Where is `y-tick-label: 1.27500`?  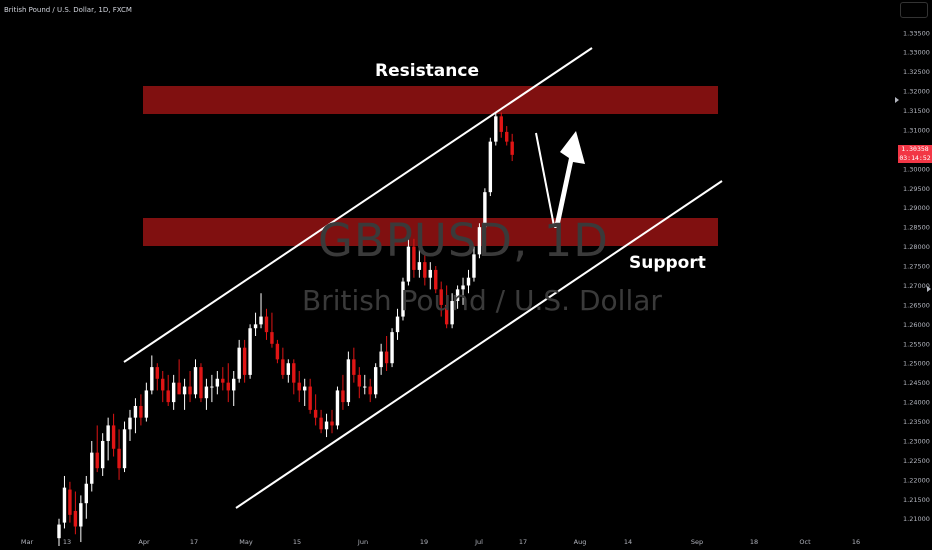
y-tick-label: 1.27500 is located at coordinates (916, 267).